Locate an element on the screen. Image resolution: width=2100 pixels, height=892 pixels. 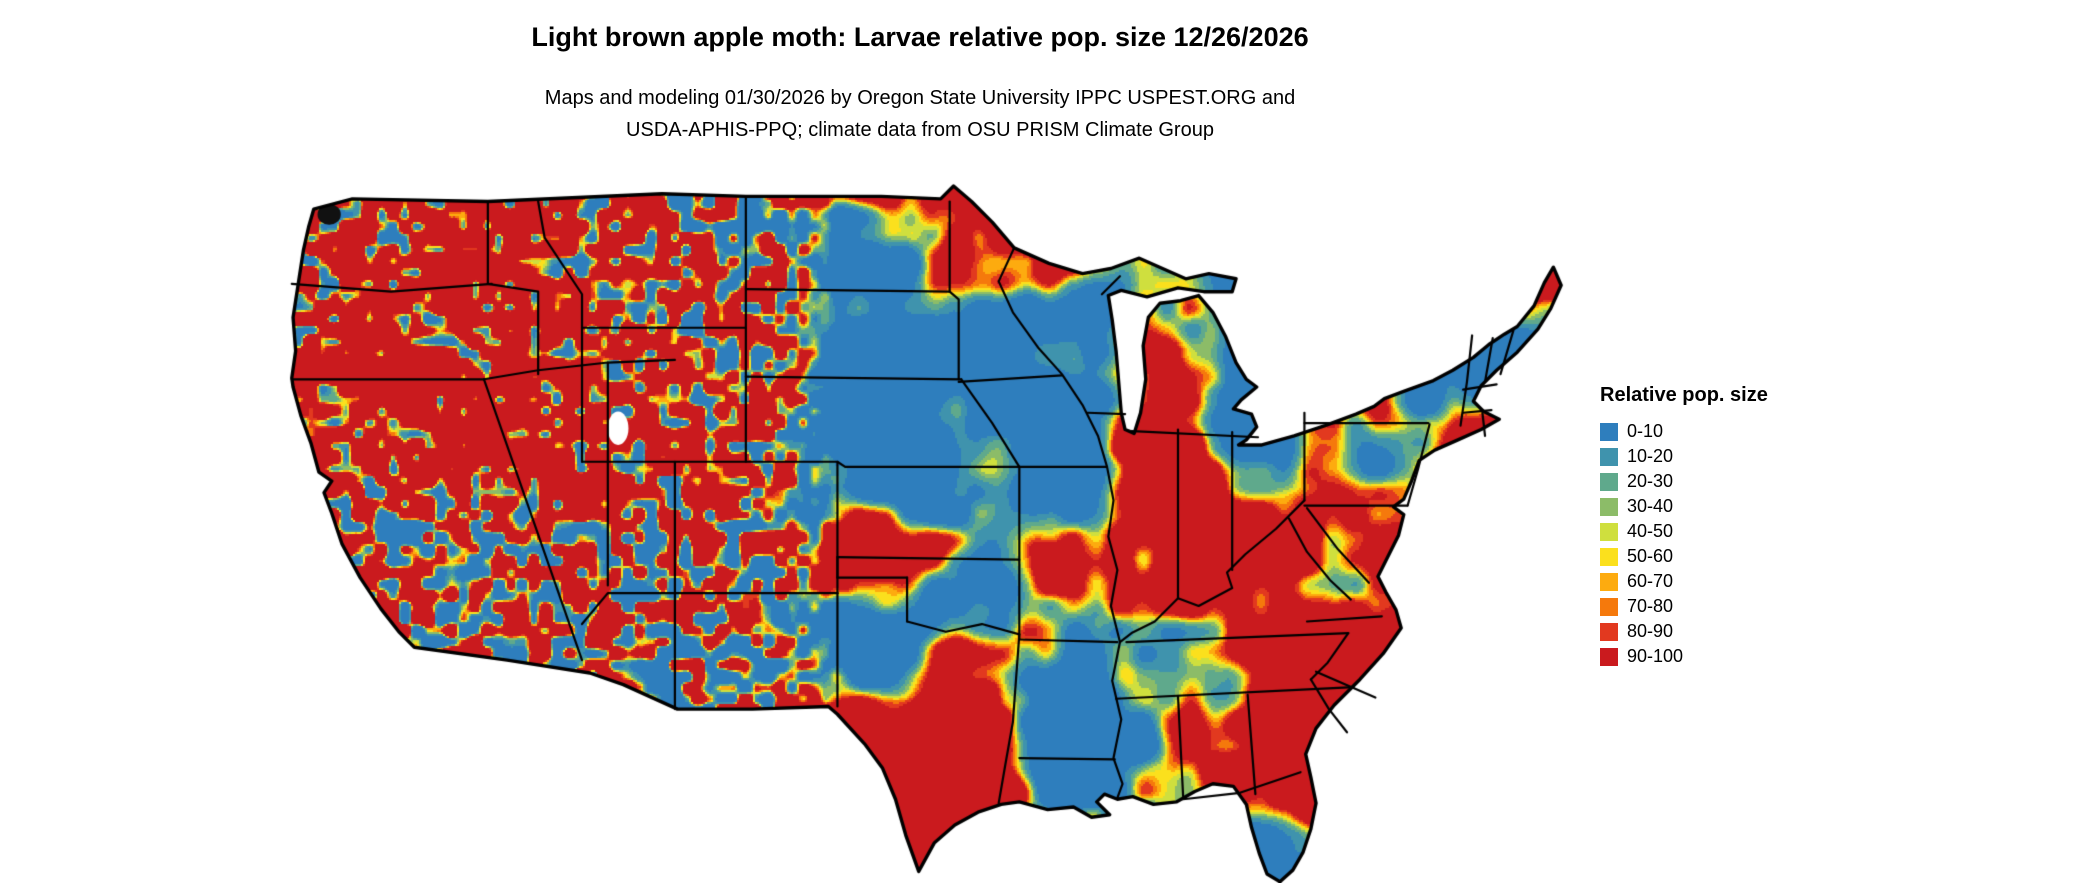
legend-label: 50-60 is located at coordinates (1650, 556).